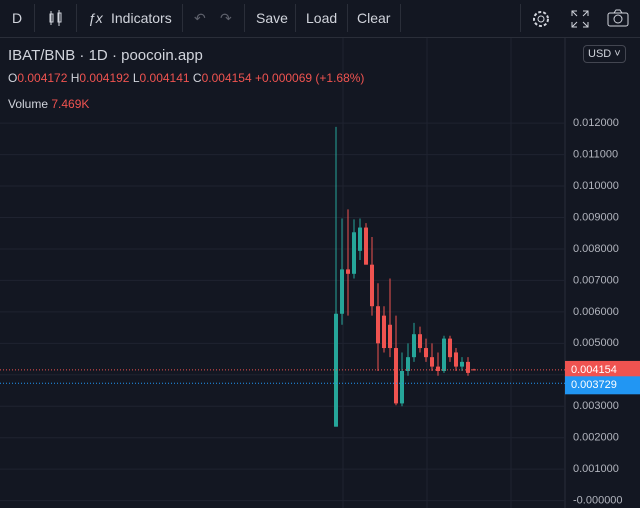 The image size is (640, 508). What do you see at coordinates (226, 78) in the screenshot?
I see `ohlc-value: 0.004154` at bounding box center [226, 78].